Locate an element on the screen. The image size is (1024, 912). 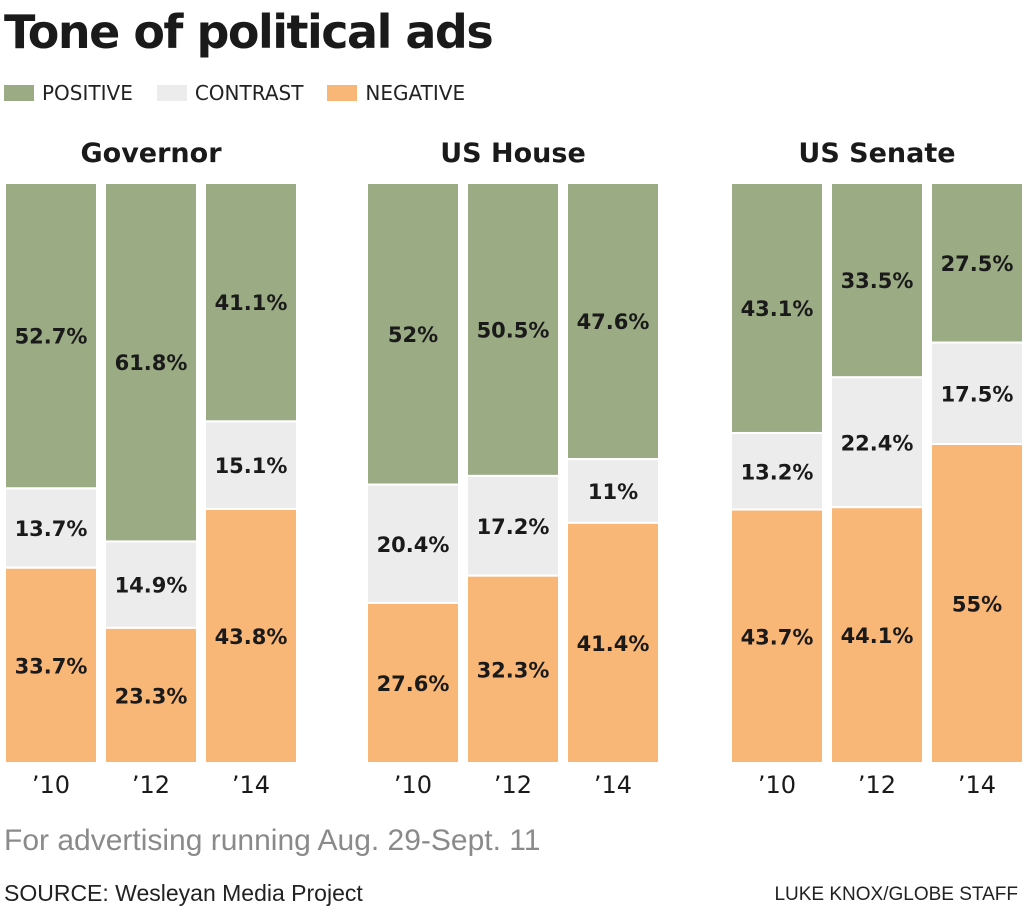
bar-governor-0-contrast is located at coordinates (51, 528).